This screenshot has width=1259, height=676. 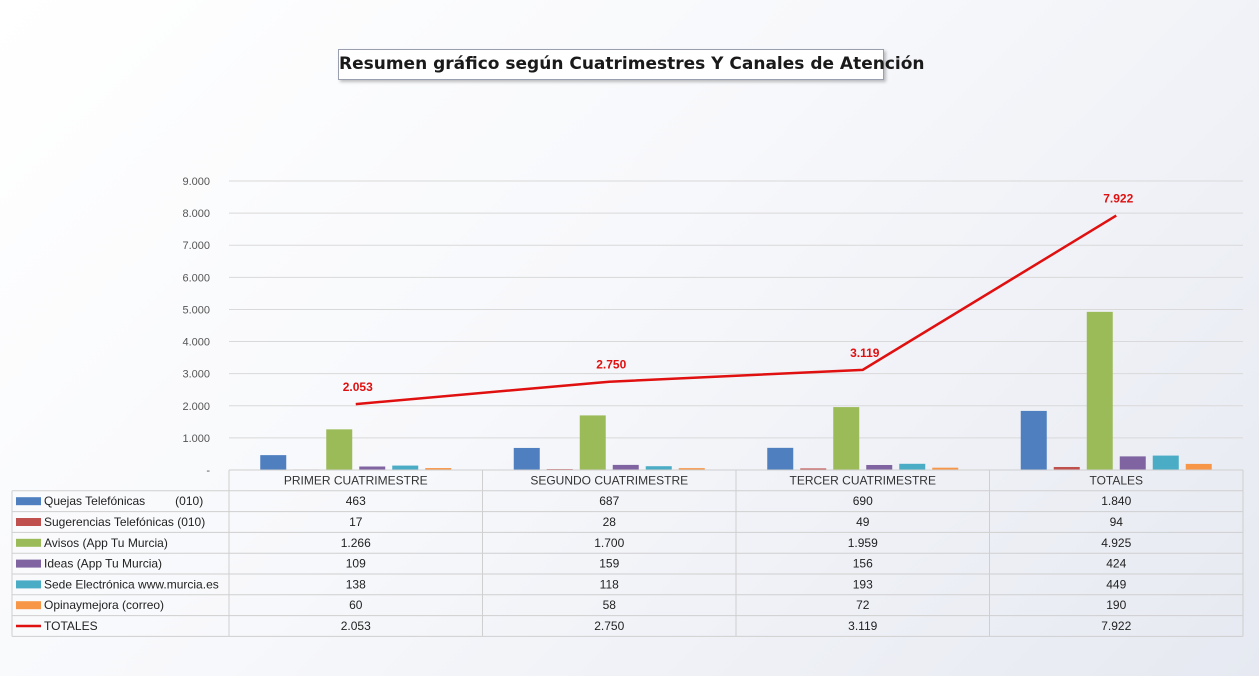 What do you see at coordinates (196, 182) in the screenshot?
I see `y-tick-label: 9.000` at bounding box center [196, 182].